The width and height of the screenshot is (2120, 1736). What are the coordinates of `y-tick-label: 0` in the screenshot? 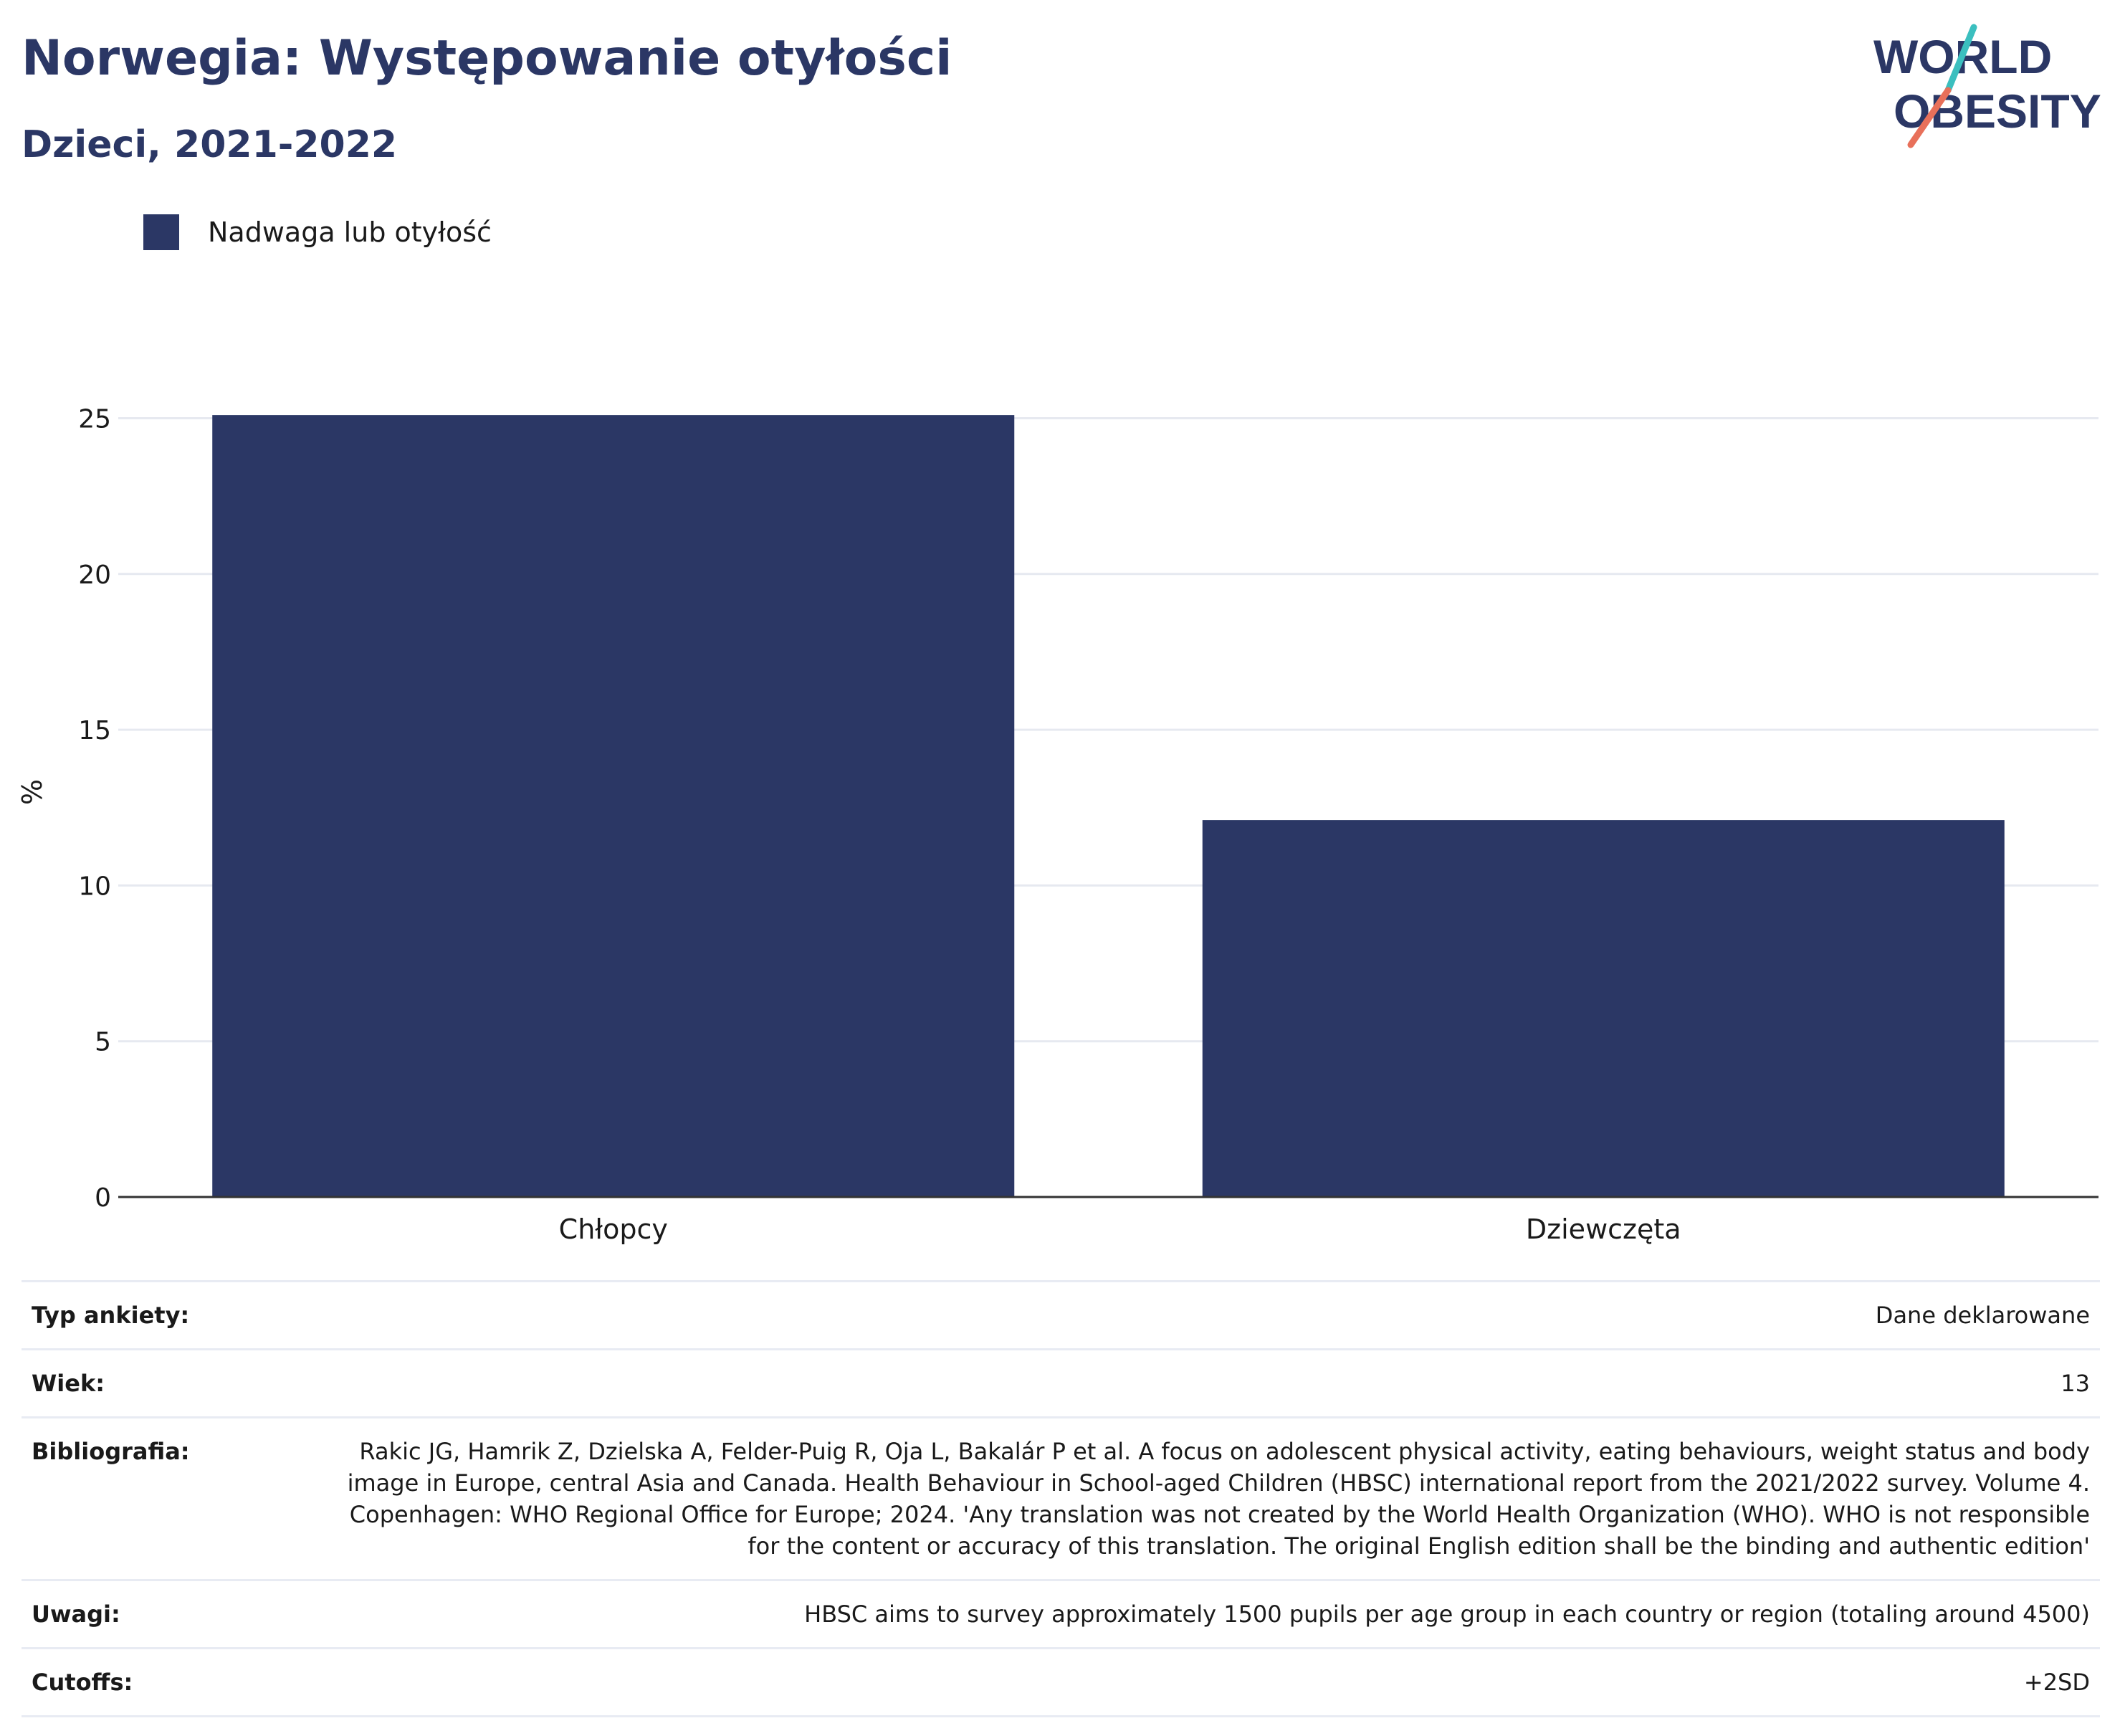 It's located at (103, 1198).